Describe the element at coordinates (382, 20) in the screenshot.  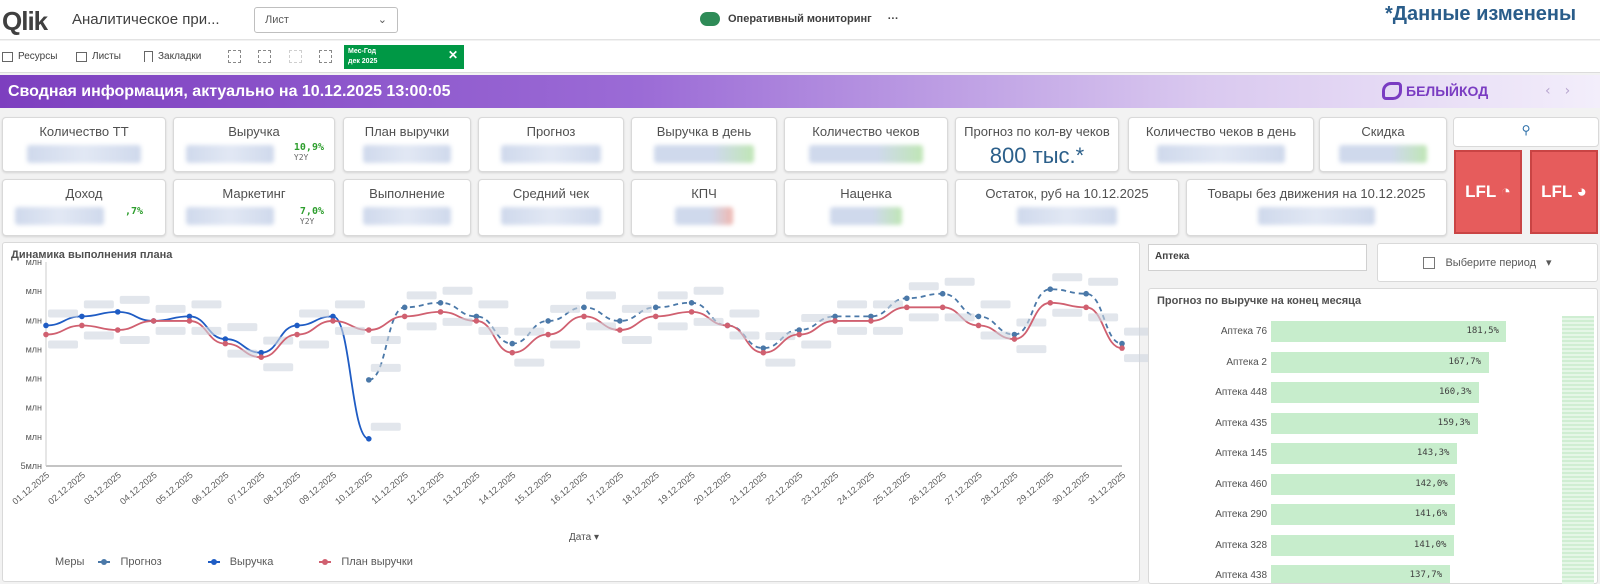
I see `chevron-down-icon: ⌄` at that location.